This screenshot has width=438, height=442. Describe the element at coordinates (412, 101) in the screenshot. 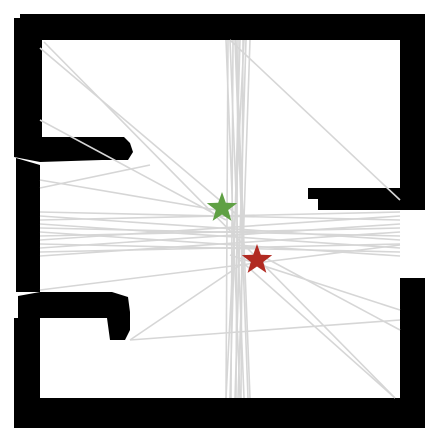

I see `wall-right-upper` at that location.